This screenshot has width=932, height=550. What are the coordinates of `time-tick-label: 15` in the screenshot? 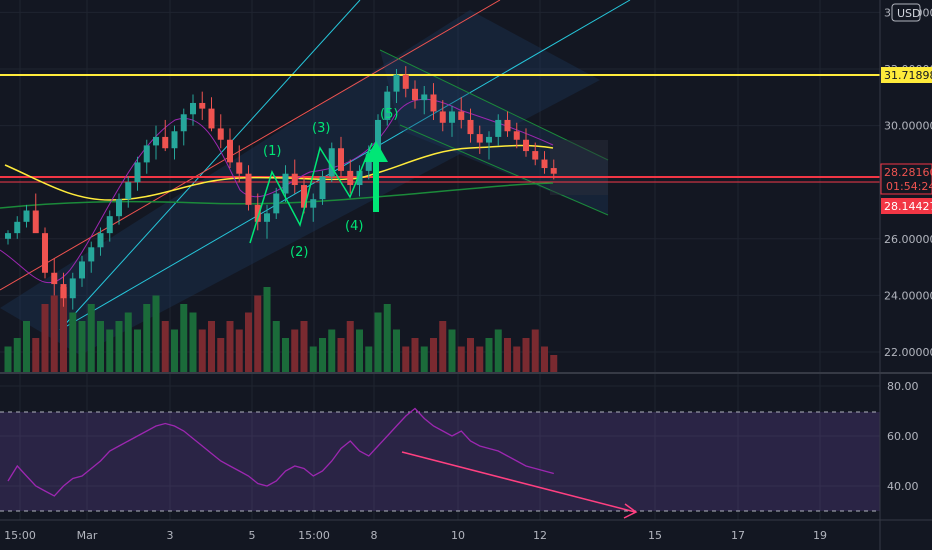 It's located at (655, 535).